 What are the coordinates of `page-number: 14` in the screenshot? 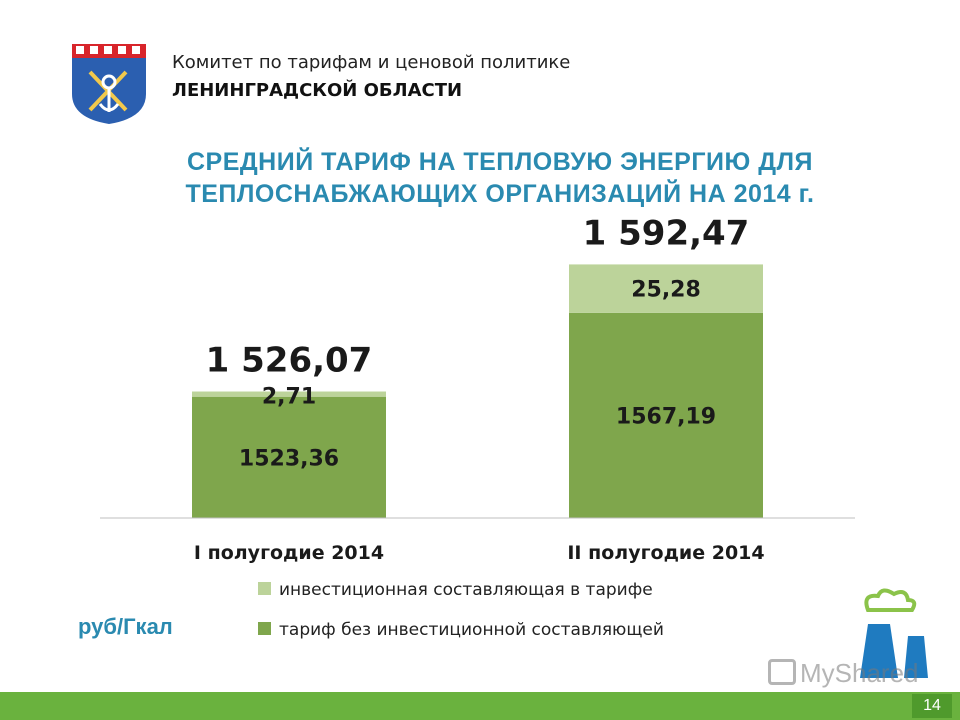 It's located at (932, 706).